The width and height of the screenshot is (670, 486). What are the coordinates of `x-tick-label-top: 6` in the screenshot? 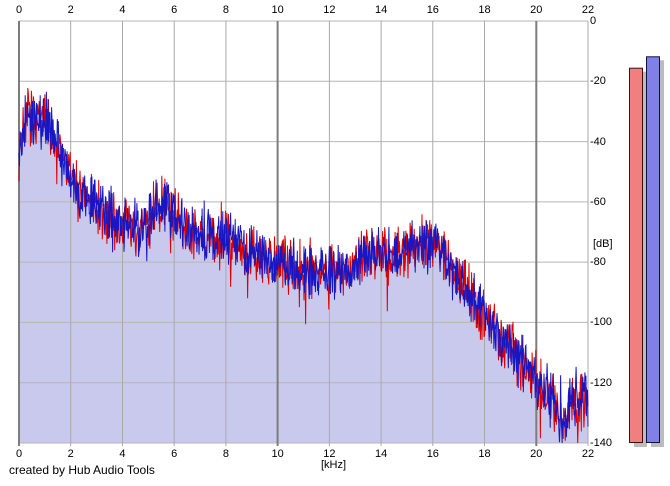 It's located at (174, 10).